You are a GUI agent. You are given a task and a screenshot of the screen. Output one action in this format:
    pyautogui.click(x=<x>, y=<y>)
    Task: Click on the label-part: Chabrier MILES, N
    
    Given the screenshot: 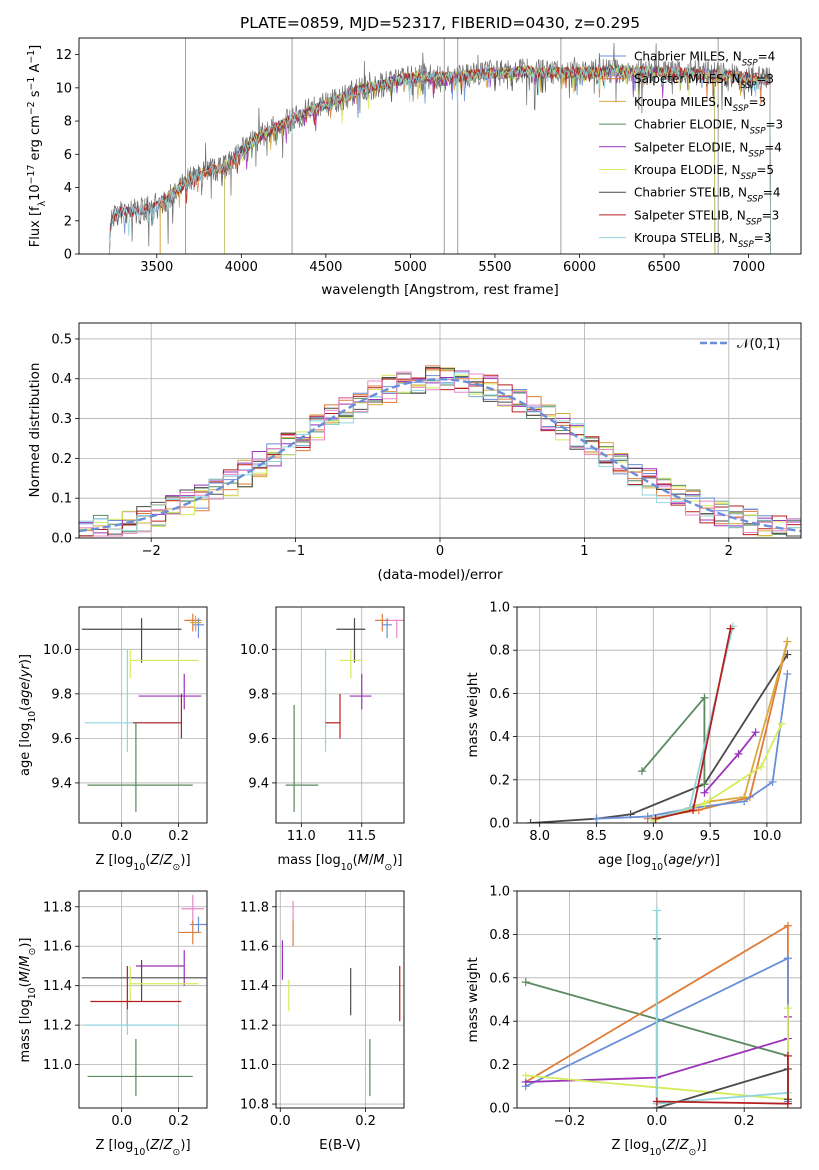 What is the action you would take?
    pyautogui.click(x=688, y=57)
    